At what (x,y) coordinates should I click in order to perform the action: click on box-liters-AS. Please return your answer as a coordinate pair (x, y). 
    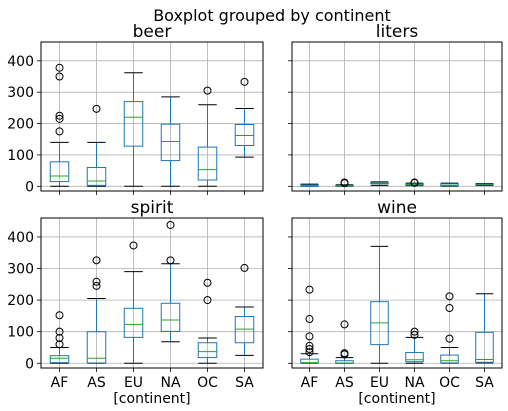
    Looking at the image, I should click on (344, 183).